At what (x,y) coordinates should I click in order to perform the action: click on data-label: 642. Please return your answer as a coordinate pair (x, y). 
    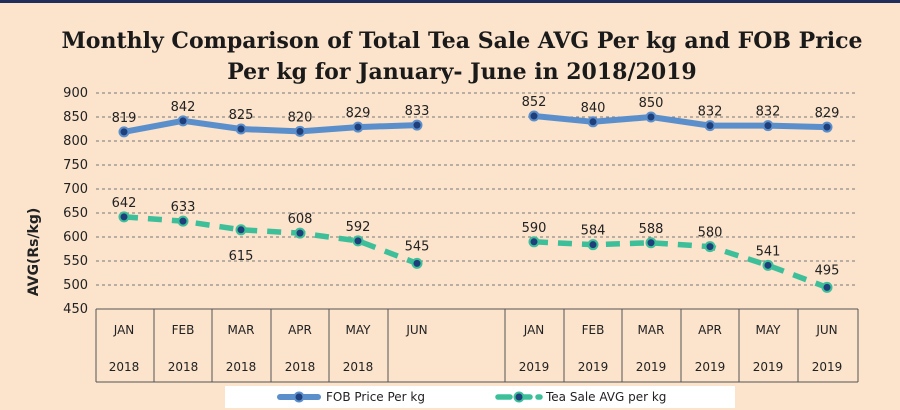
    Looking at the image, I should click on (124, 203).